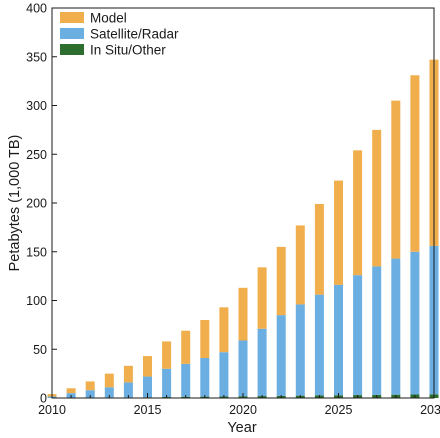 Image resolution: width=440 pixels, height=438 pixels. I want to click on bar-satellite-radar-2024, so click(319, 345).